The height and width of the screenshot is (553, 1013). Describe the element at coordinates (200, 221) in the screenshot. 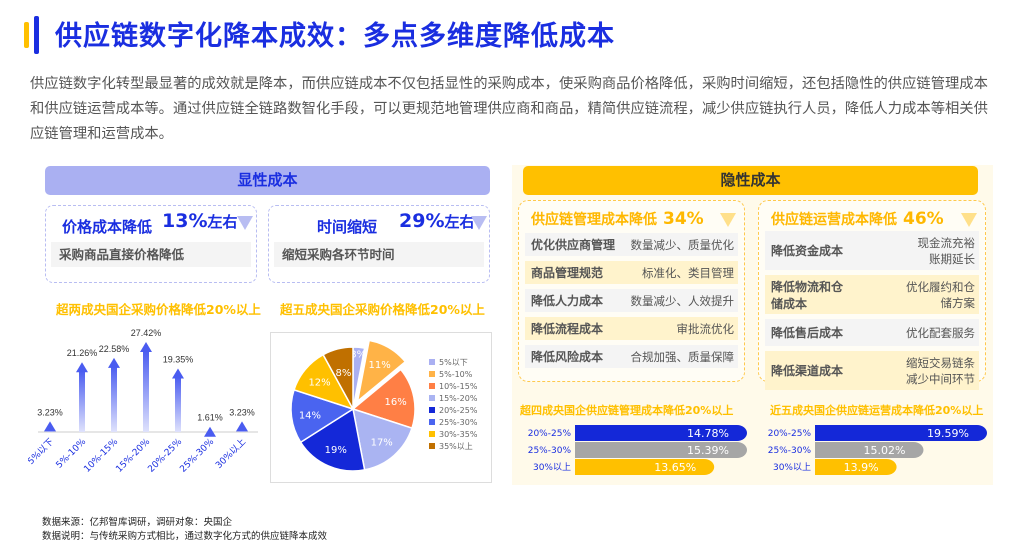

I see `card-percent: 13%左右` at that location.